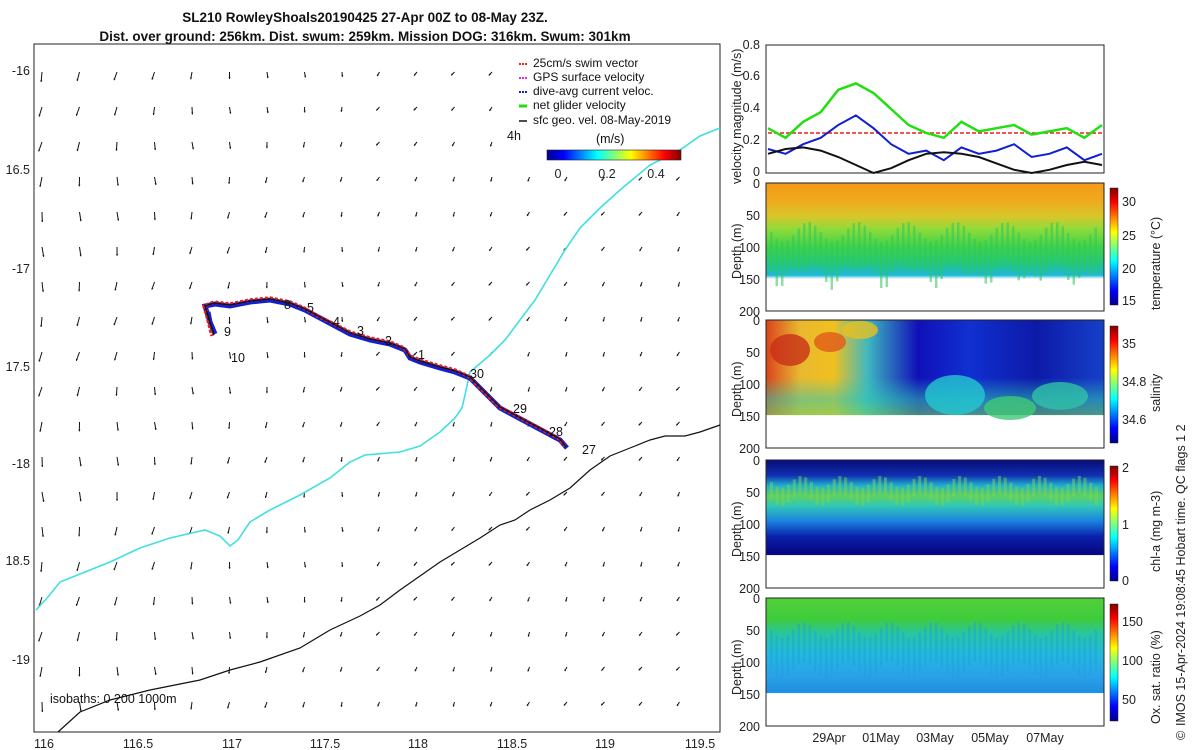 This screenshot has height=750, width=1200. I want to click on colorbar-label: chl-a (mg m-3), so click(1156, 531).